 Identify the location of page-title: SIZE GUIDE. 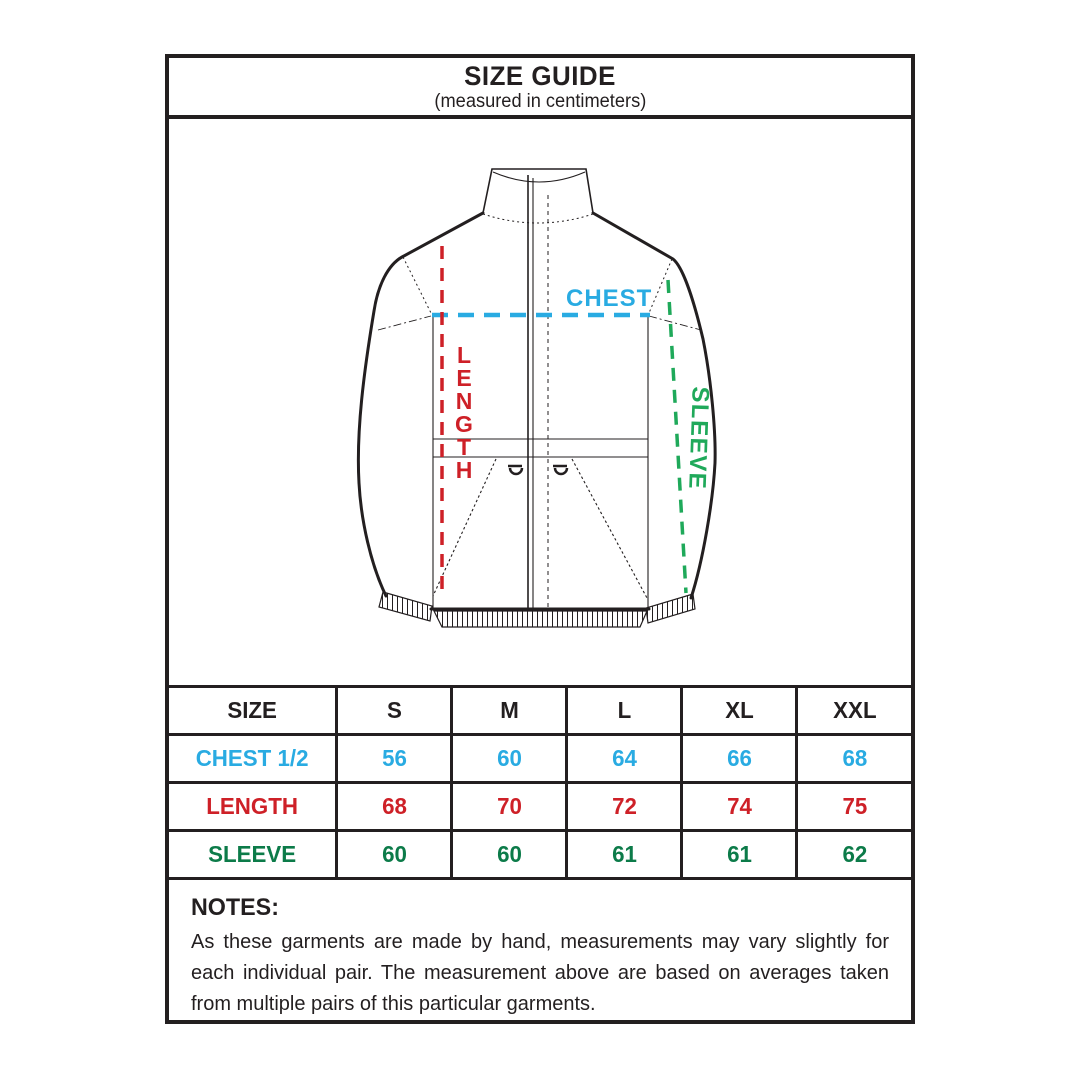
(540, 75).